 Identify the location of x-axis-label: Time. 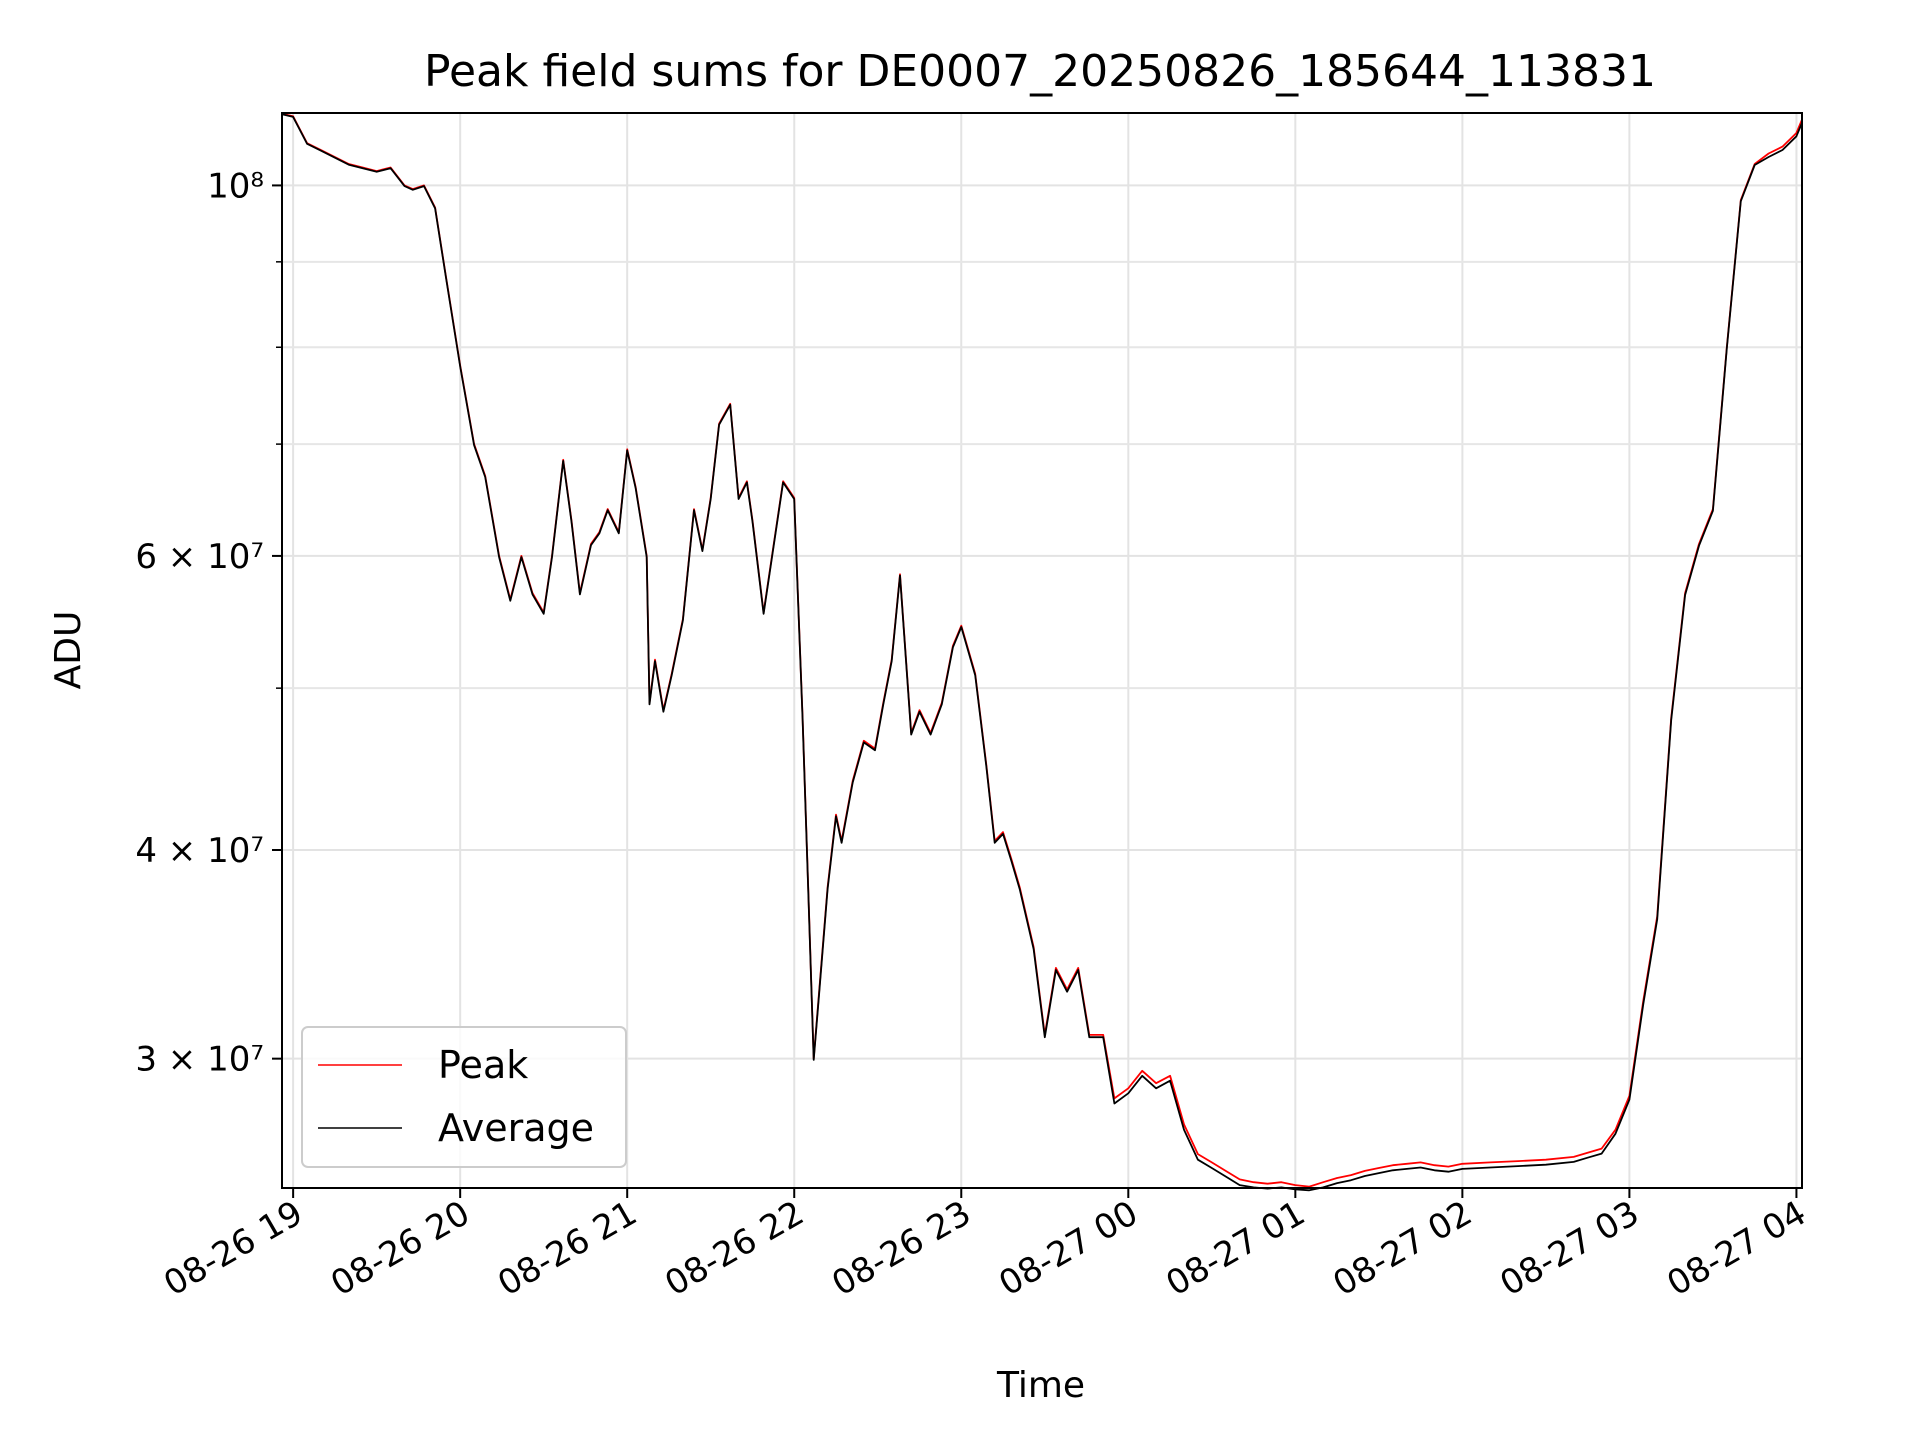
(1040, 1385).